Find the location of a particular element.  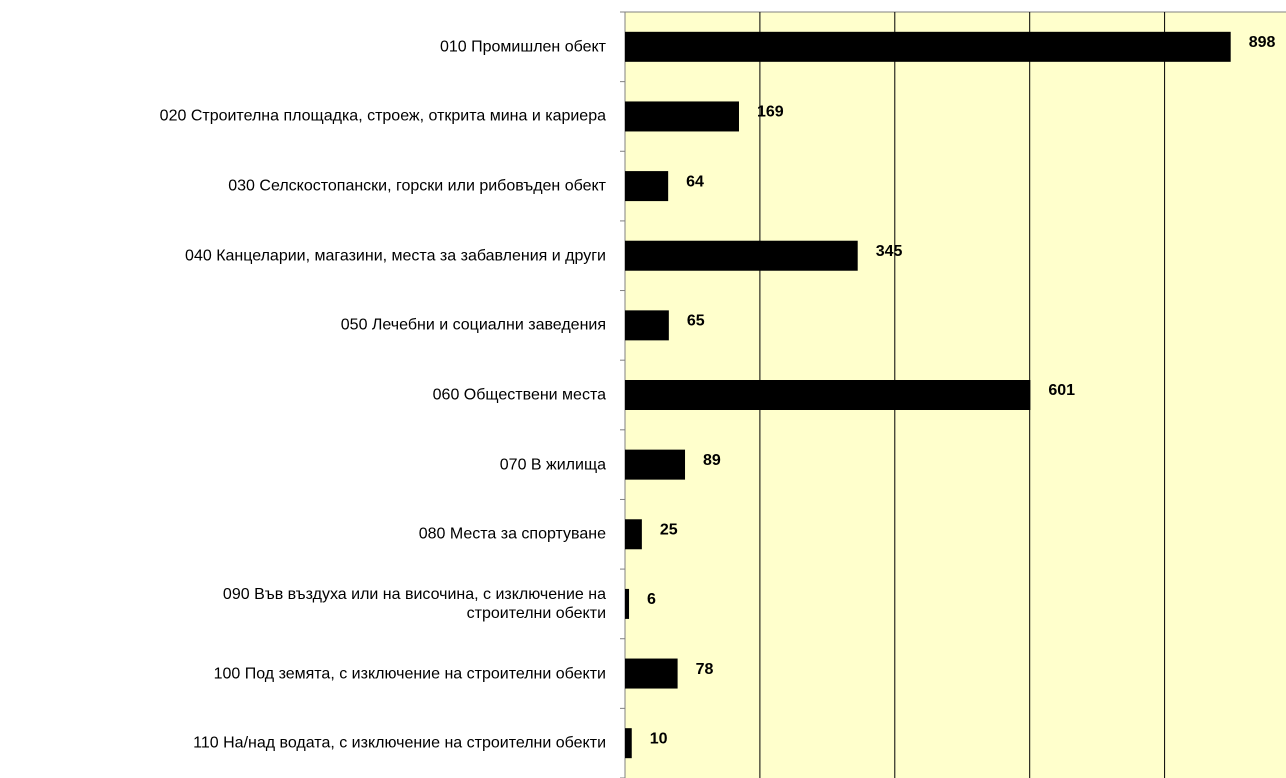

value-label: 169 is located at coordinates (770, 112).